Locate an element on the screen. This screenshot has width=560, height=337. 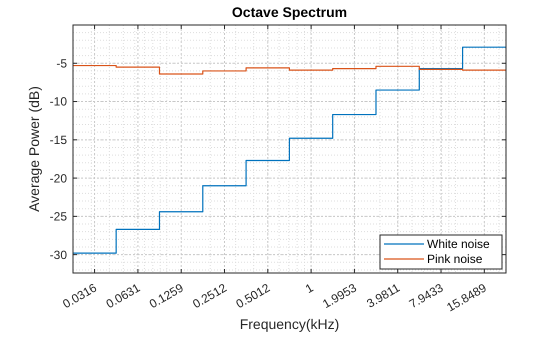
chart-title: Octave Spectrum is located at coordinates (290, 12).